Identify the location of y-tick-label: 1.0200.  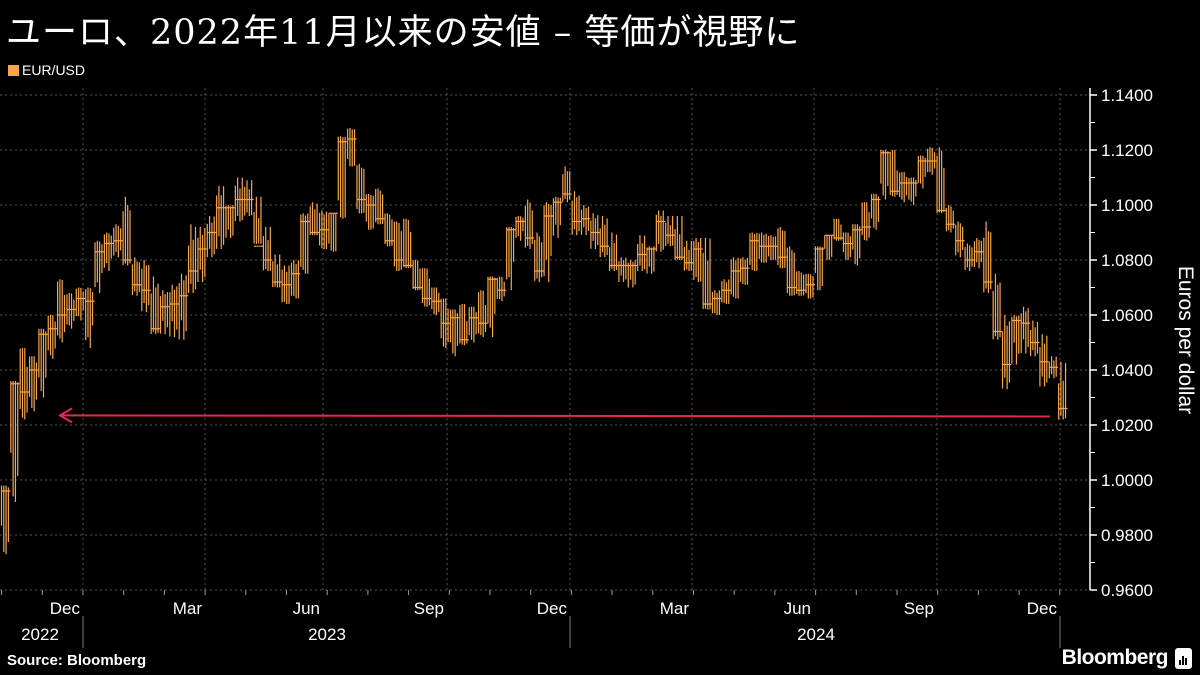
(1127, 425).